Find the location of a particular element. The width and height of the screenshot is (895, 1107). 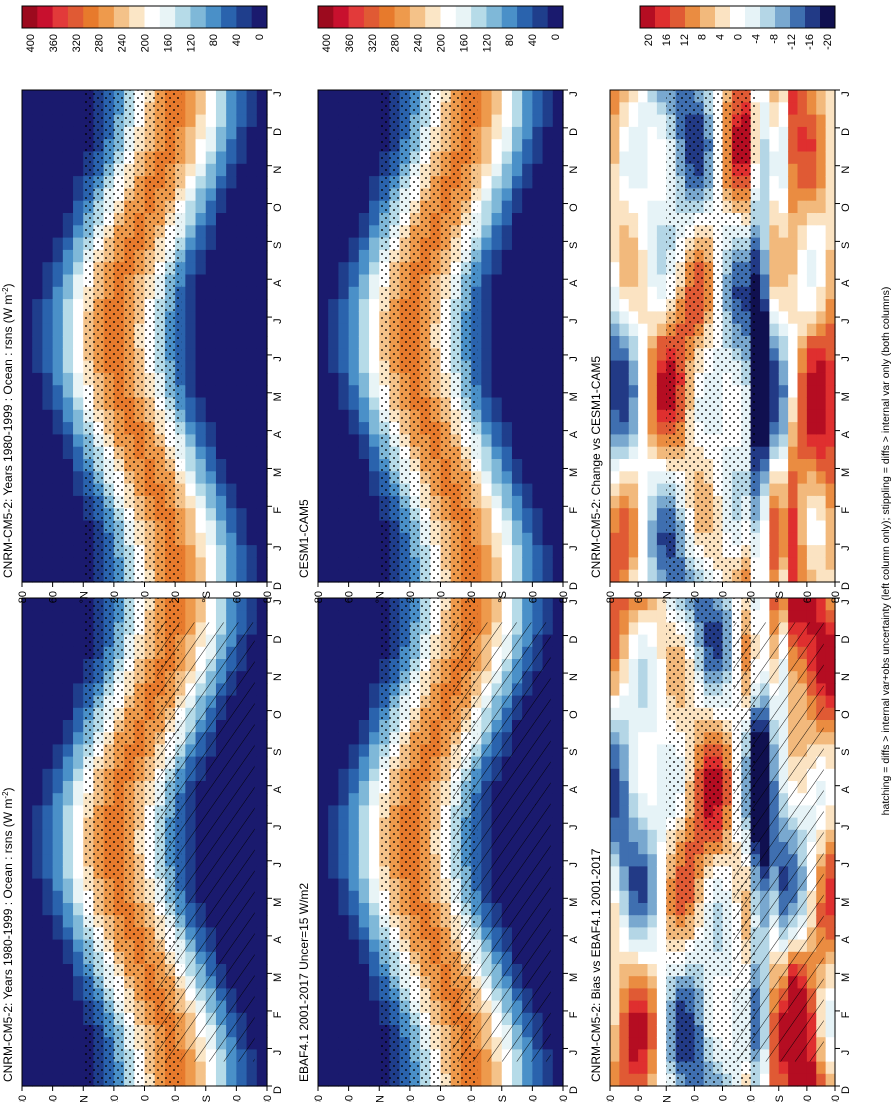

x-tick-label: F is located at coordinates (574, 1014).